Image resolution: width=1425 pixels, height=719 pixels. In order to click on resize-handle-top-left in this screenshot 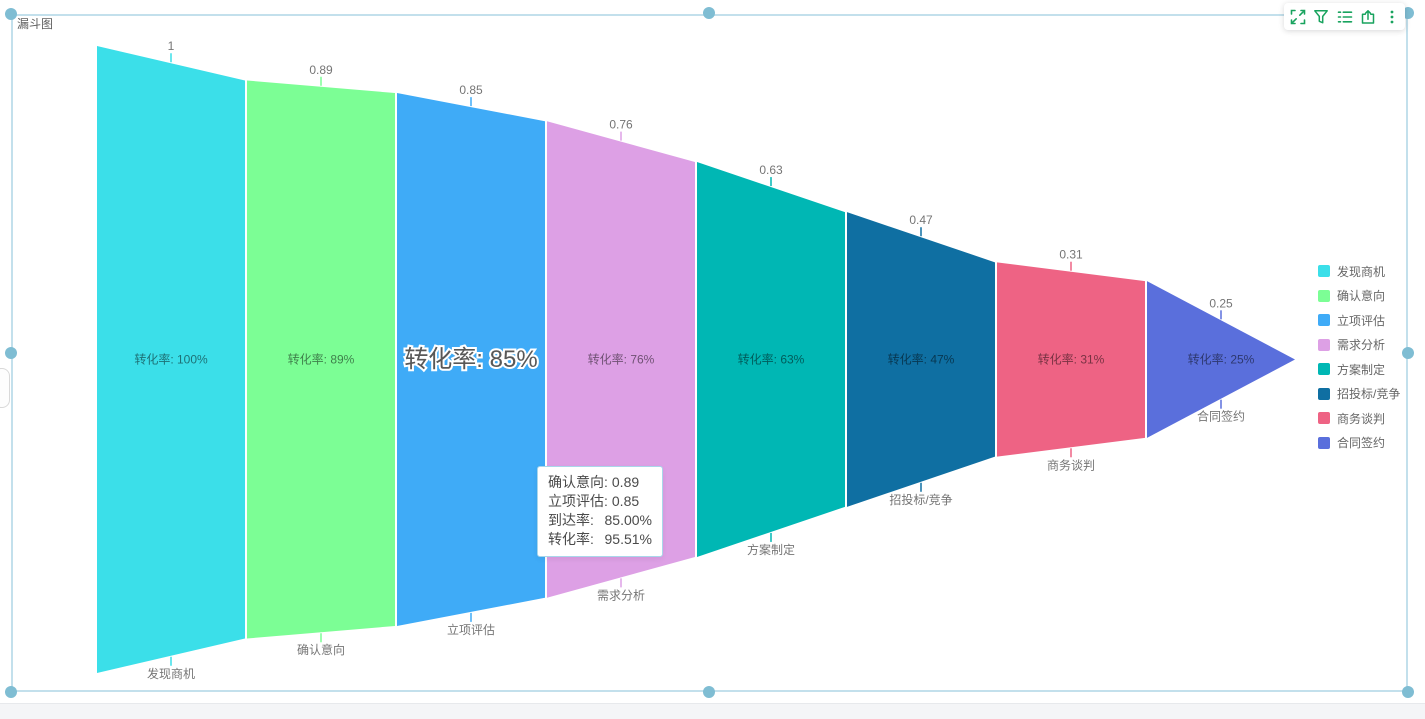, I will do `click(11, 14)`.